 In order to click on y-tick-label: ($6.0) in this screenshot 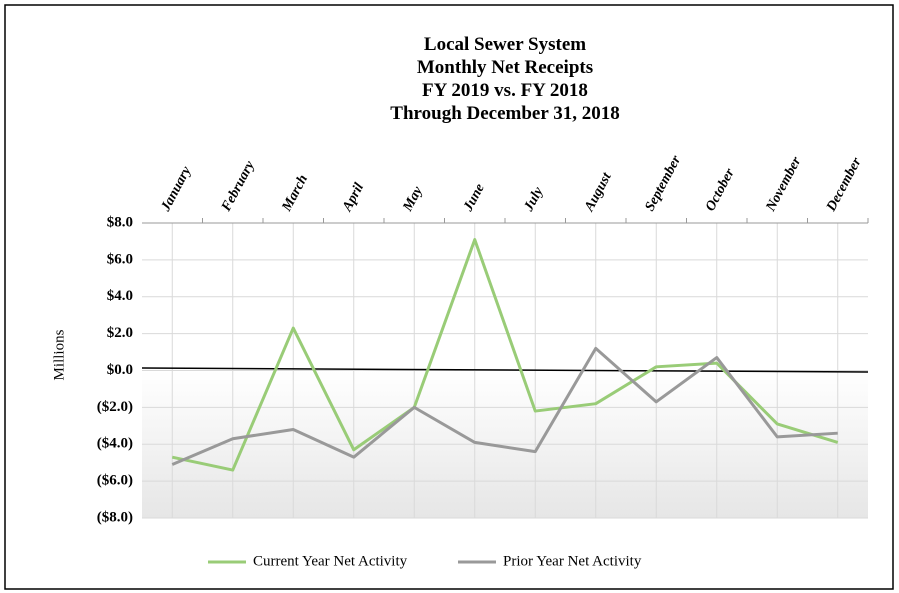, I will do `click(115, 481)`.